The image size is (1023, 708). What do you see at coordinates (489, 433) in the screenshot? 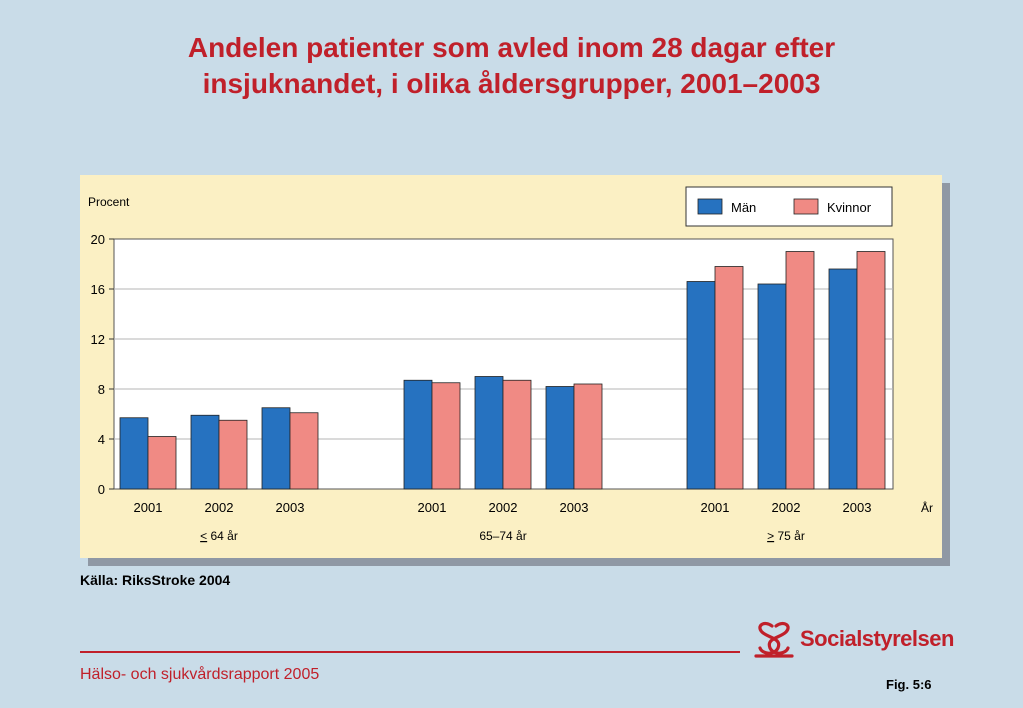
I see `bar-man-g1-2002` at bounding box center [489, 433].